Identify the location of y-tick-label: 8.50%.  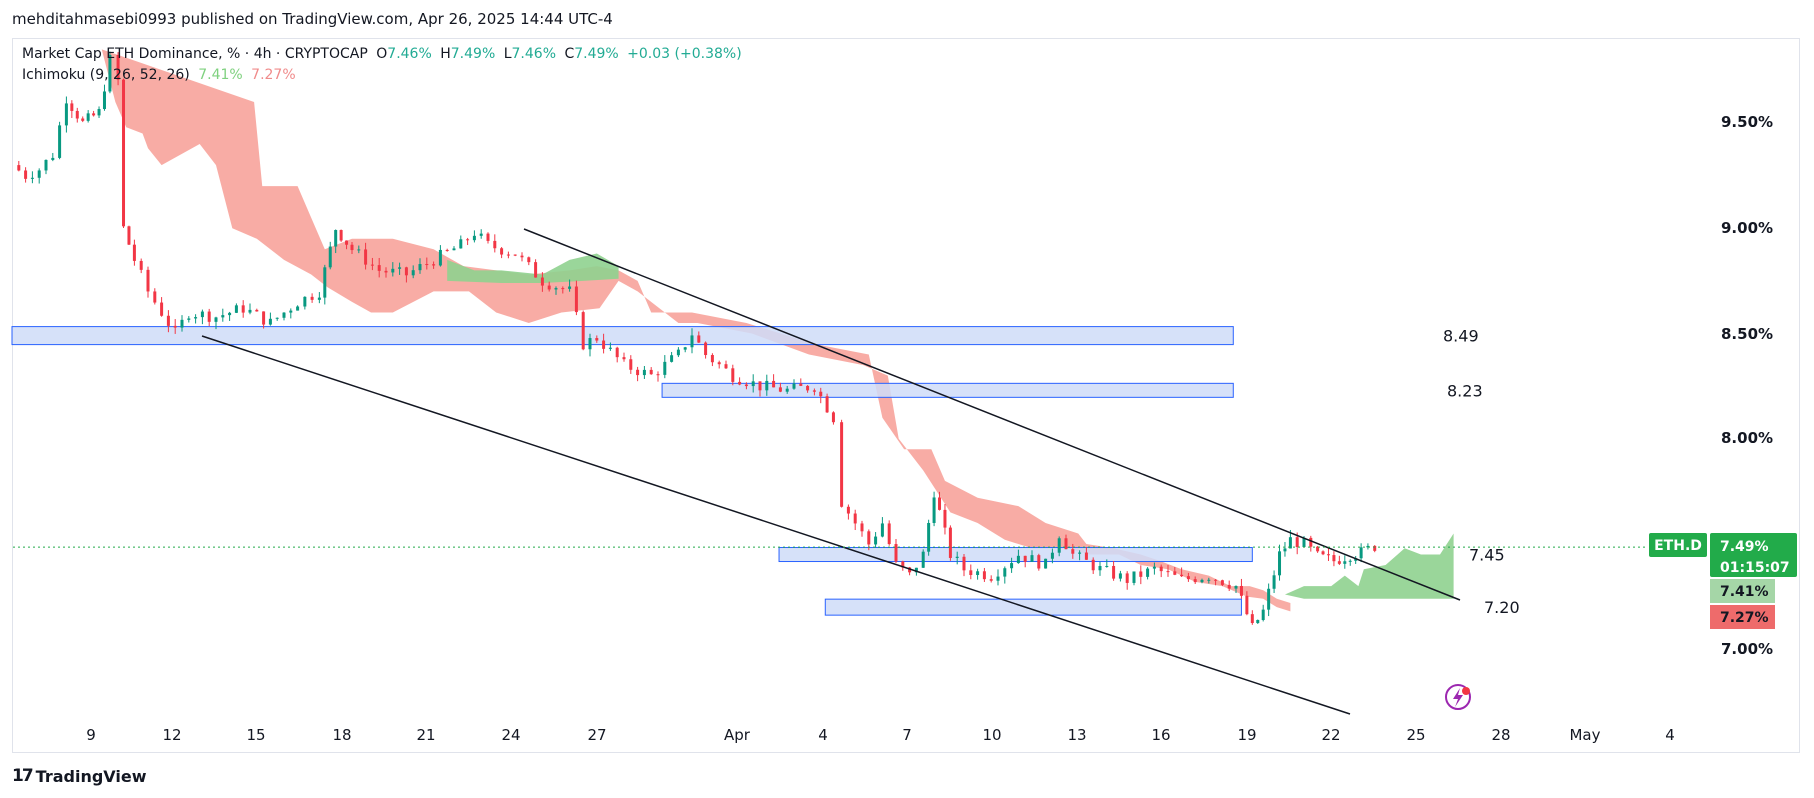
(1747, 334).